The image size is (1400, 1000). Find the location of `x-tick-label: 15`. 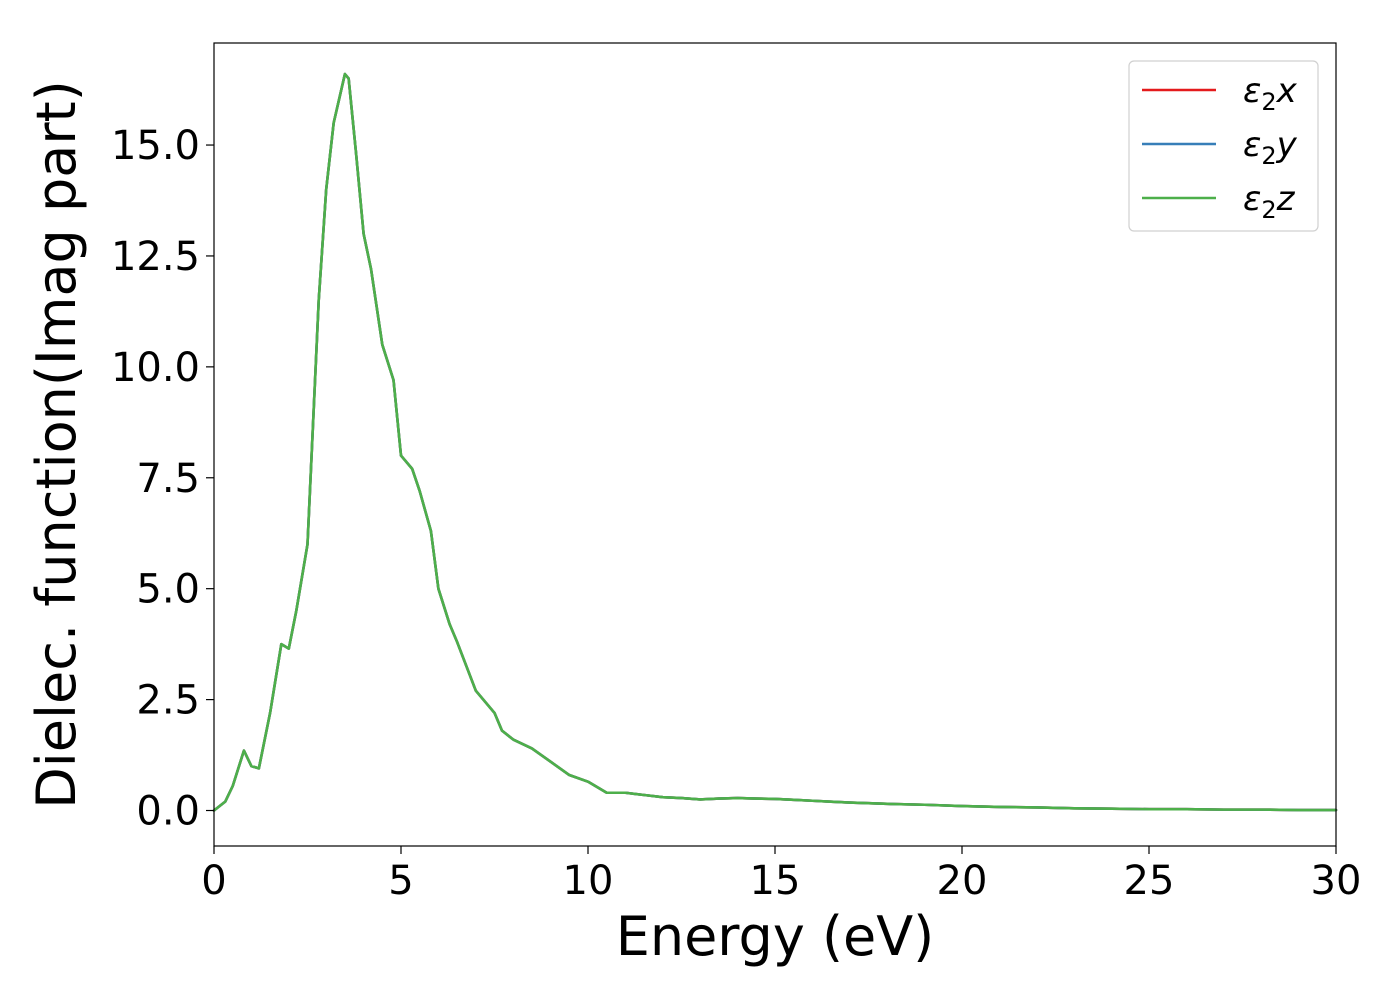

x-tick-label: 15 is located at coordinates (775, 881).